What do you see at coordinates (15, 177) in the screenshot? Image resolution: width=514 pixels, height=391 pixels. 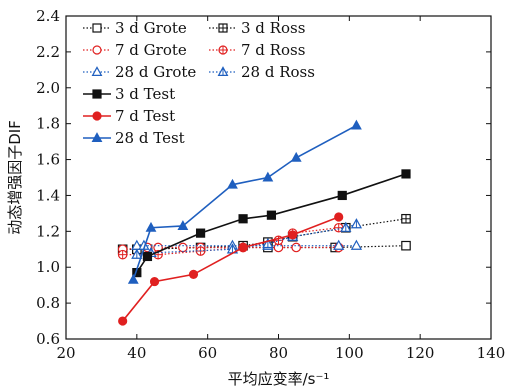 I see `y-axis-title: 动态增强因子DIF` at bounding box center [15, 177].